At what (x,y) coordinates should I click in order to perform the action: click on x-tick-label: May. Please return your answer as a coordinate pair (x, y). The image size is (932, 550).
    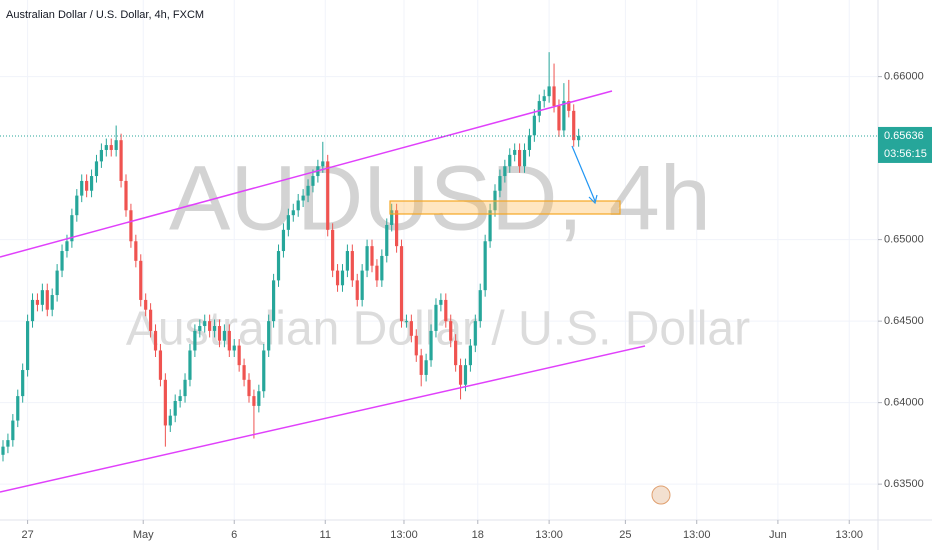
    Looking at the image, I should click on (143, 535).